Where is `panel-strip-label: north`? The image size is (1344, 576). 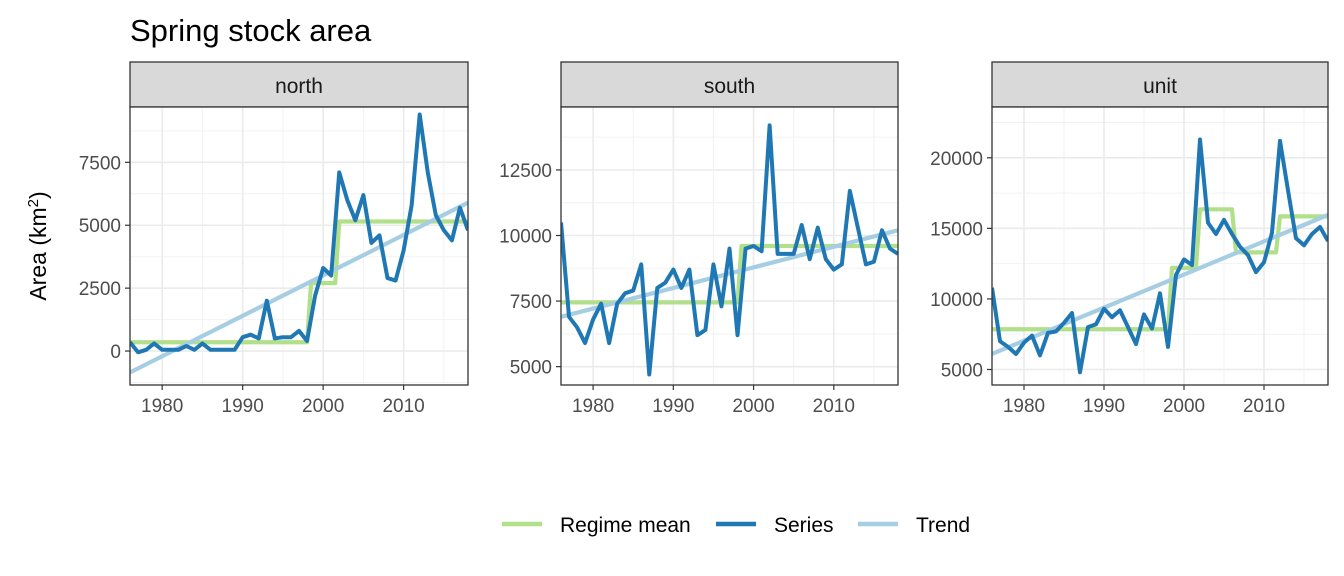
panel-strip-label: north is located at coordinates (299, 86).